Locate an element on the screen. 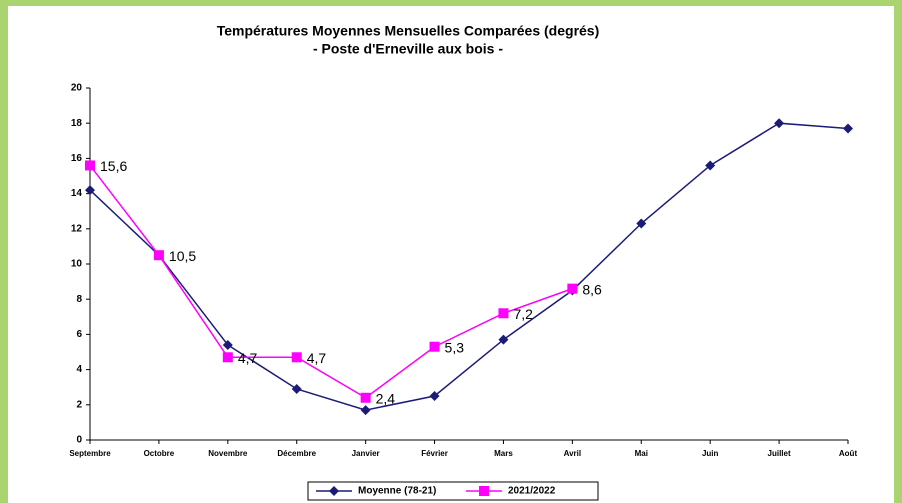 Image resolution: width=902 pixels, height=503 pixels. x-tick-label: Octobre is located at coordinates (159, 453).